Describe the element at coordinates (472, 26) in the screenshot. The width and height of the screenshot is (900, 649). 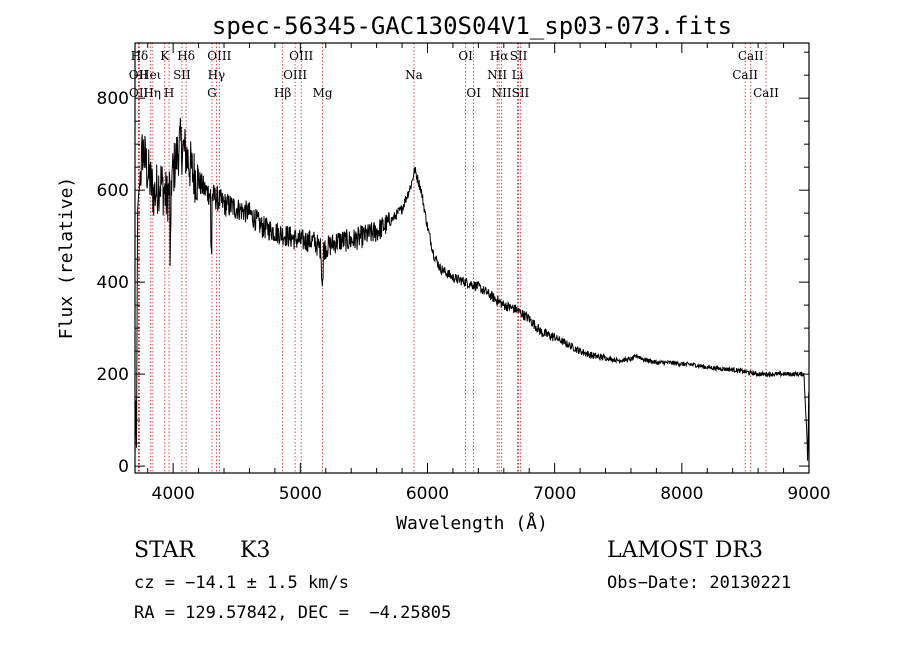
I see `chart-title: spec-56345-GAC130S04V1_sp03-073.fits` at that location.